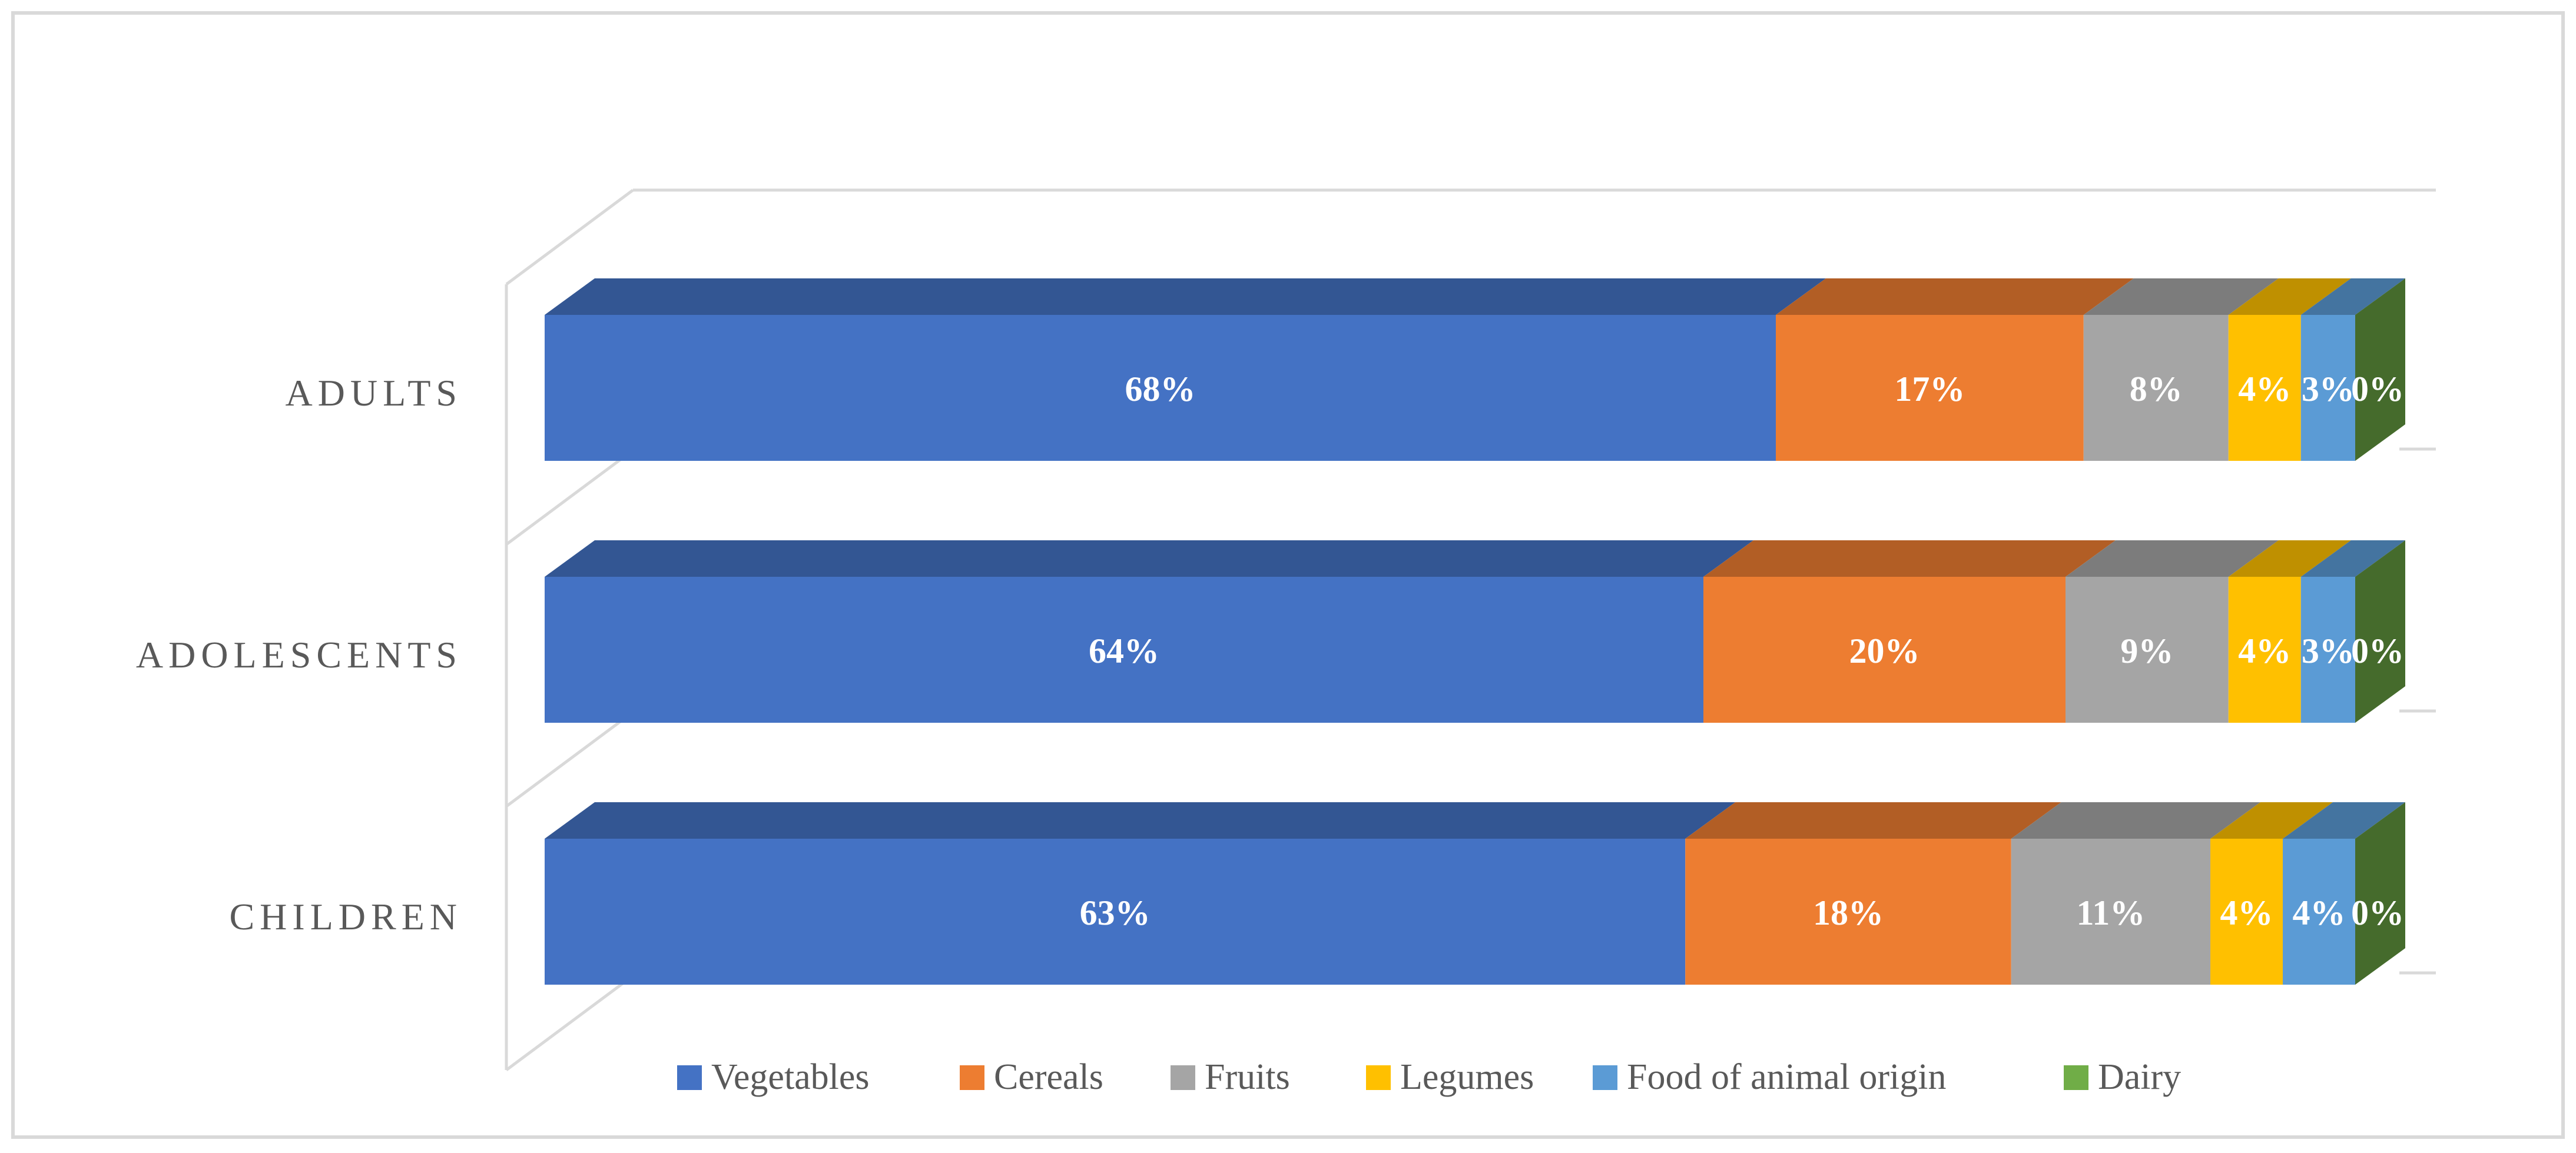  I want to click on bar-food-of-animal-origin-adults, so click(2327, 388).